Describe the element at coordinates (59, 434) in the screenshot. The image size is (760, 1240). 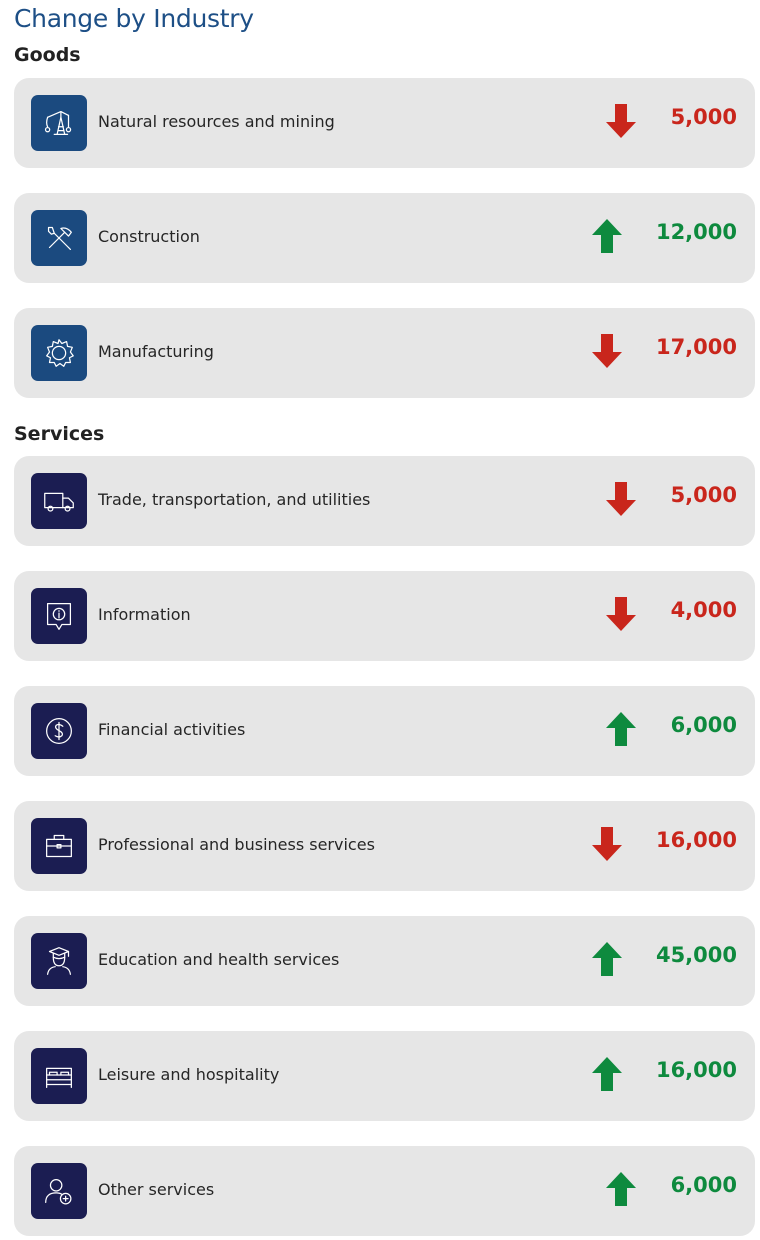
I see `section-label-services: Services` at that location.